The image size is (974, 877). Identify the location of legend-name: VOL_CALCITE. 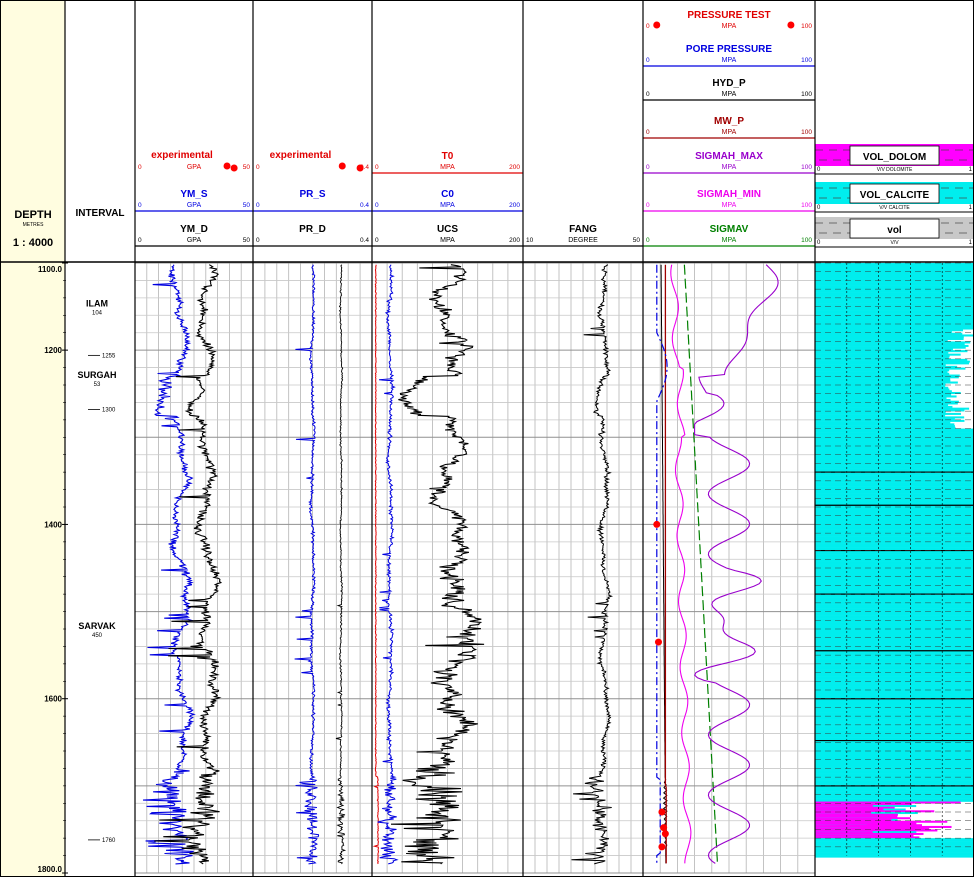
(895, 195).